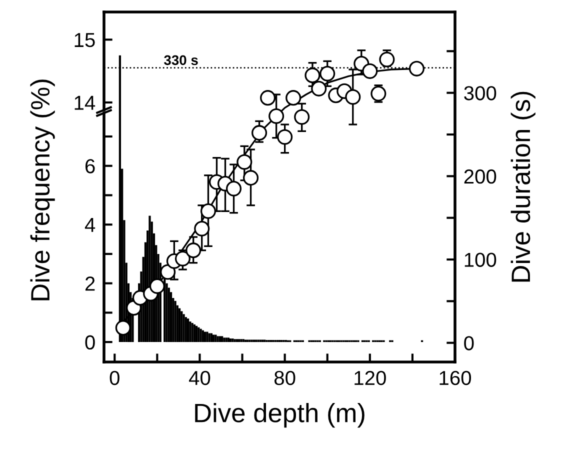 The image size is (569, 455). I want to click on x-tick-label: 80, so click(285, 378).